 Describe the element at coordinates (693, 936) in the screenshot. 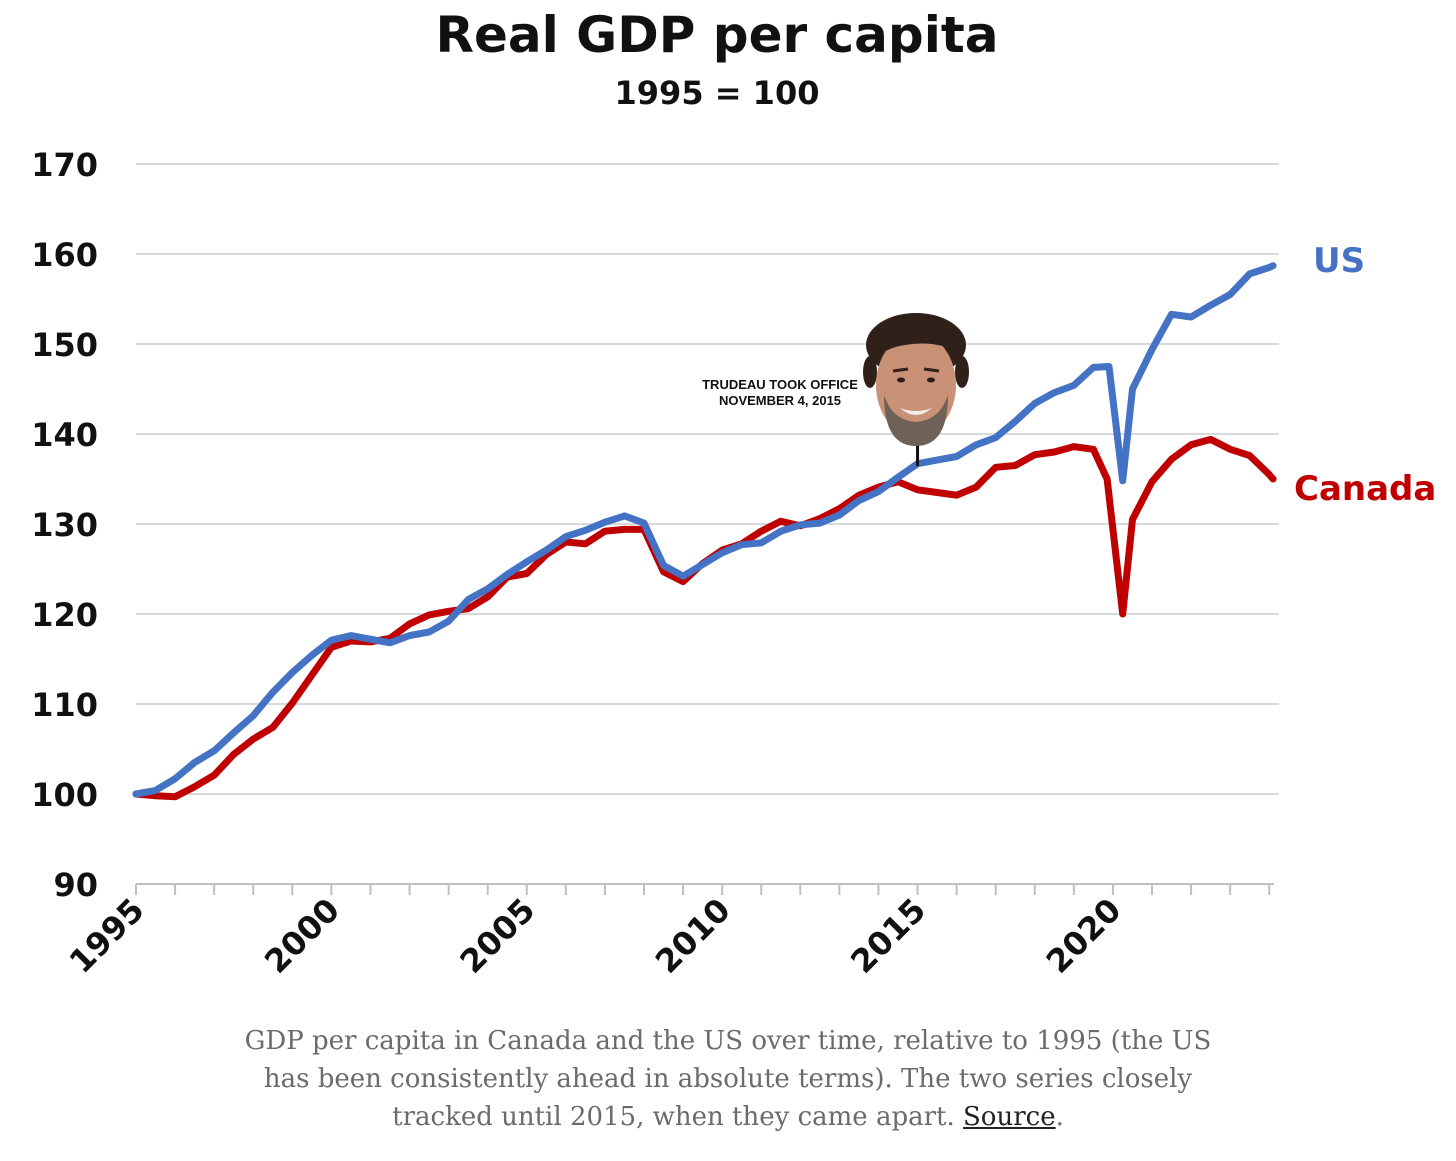

I see `x-tick-label: 2010` at that location.